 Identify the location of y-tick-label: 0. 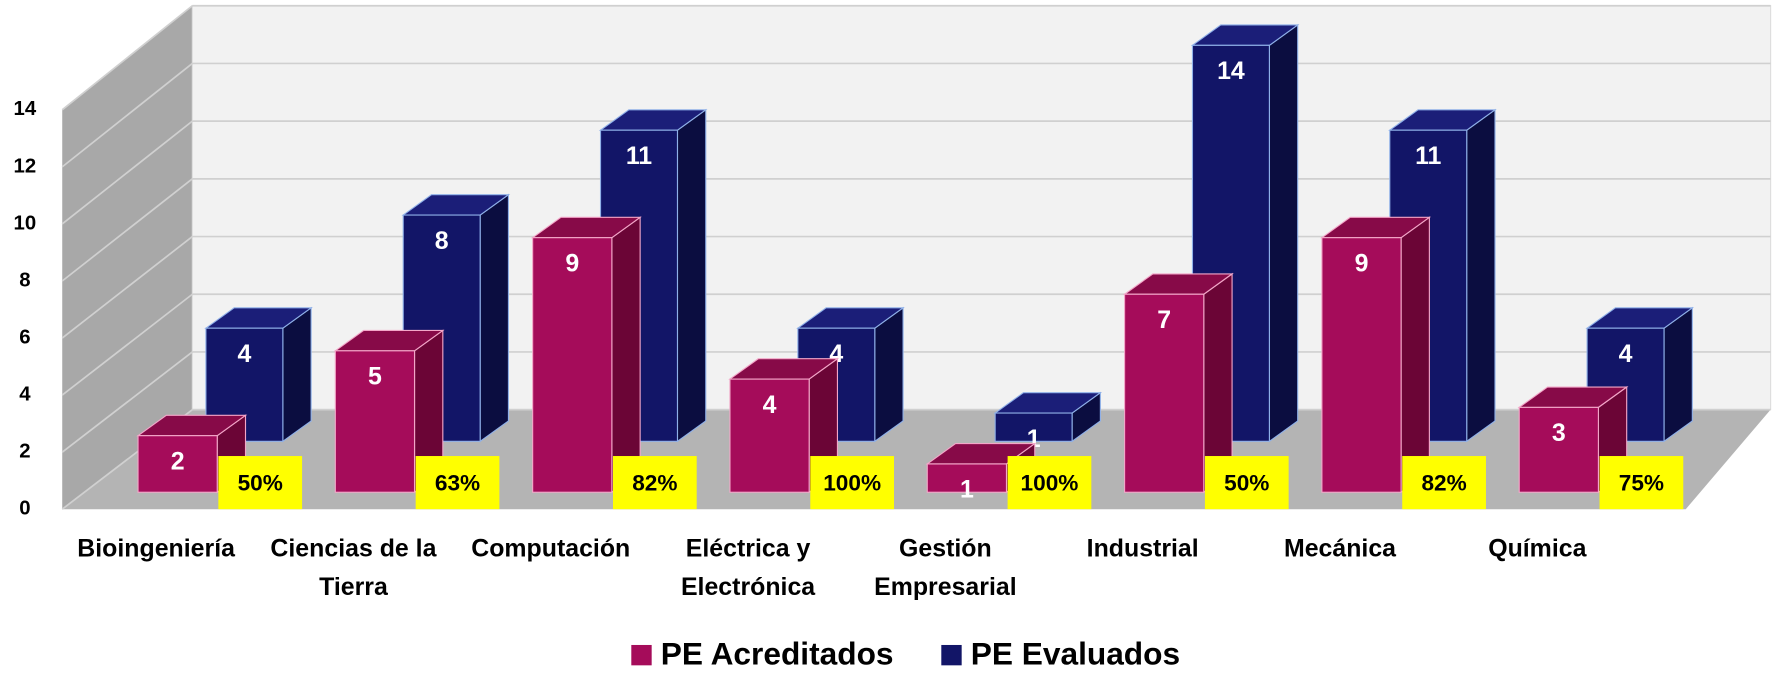
(24, 509).